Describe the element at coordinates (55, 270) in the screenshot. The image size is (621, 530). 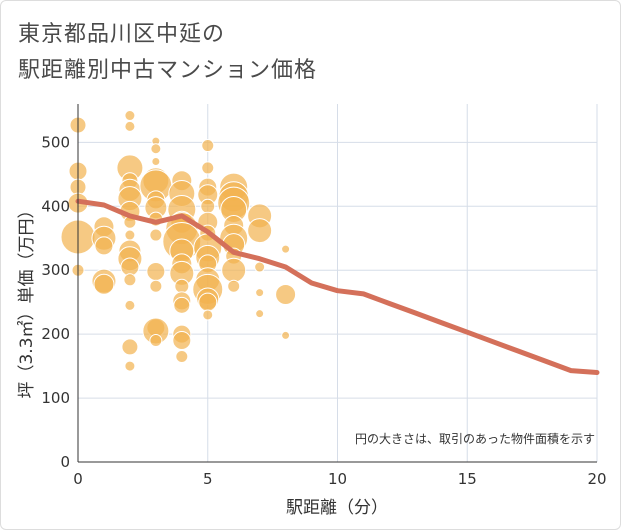
I see `y-tick-label: 300` at that location.